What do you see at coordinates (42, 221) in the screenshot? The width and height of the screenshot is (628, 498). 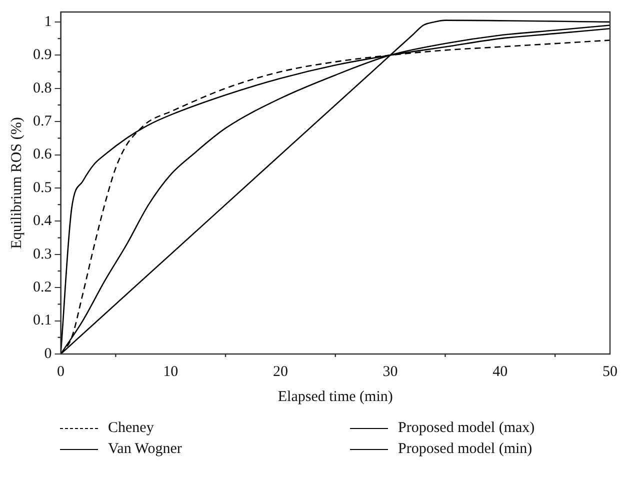 I see `y-tick-label: 0.4` at bounding box center [42, 221].